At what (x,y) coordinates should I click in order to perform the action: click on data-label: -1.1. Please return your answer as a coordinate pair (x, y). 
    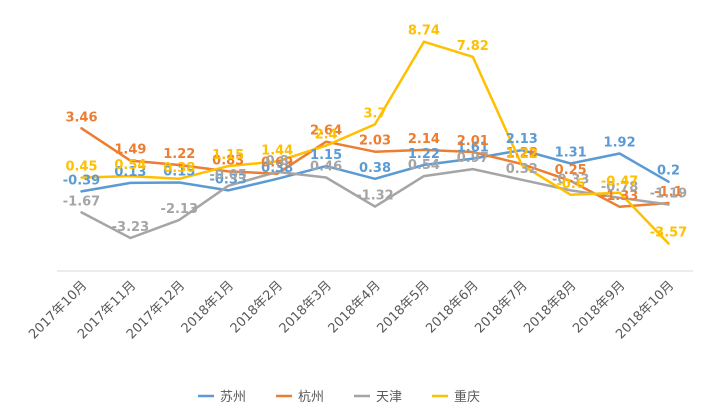
    Looking at the image, I should click on (668, 192).